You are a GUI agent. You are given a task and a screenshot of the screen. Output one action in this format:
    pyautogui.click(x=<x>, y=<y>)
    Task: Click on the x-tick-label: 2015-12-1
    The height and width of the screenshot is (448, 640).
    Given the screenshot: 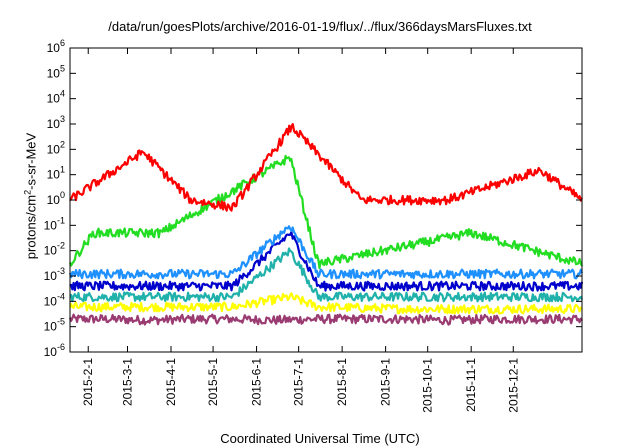 What is the action you would take?
    pyautogui.click(x=513, y=385)
    